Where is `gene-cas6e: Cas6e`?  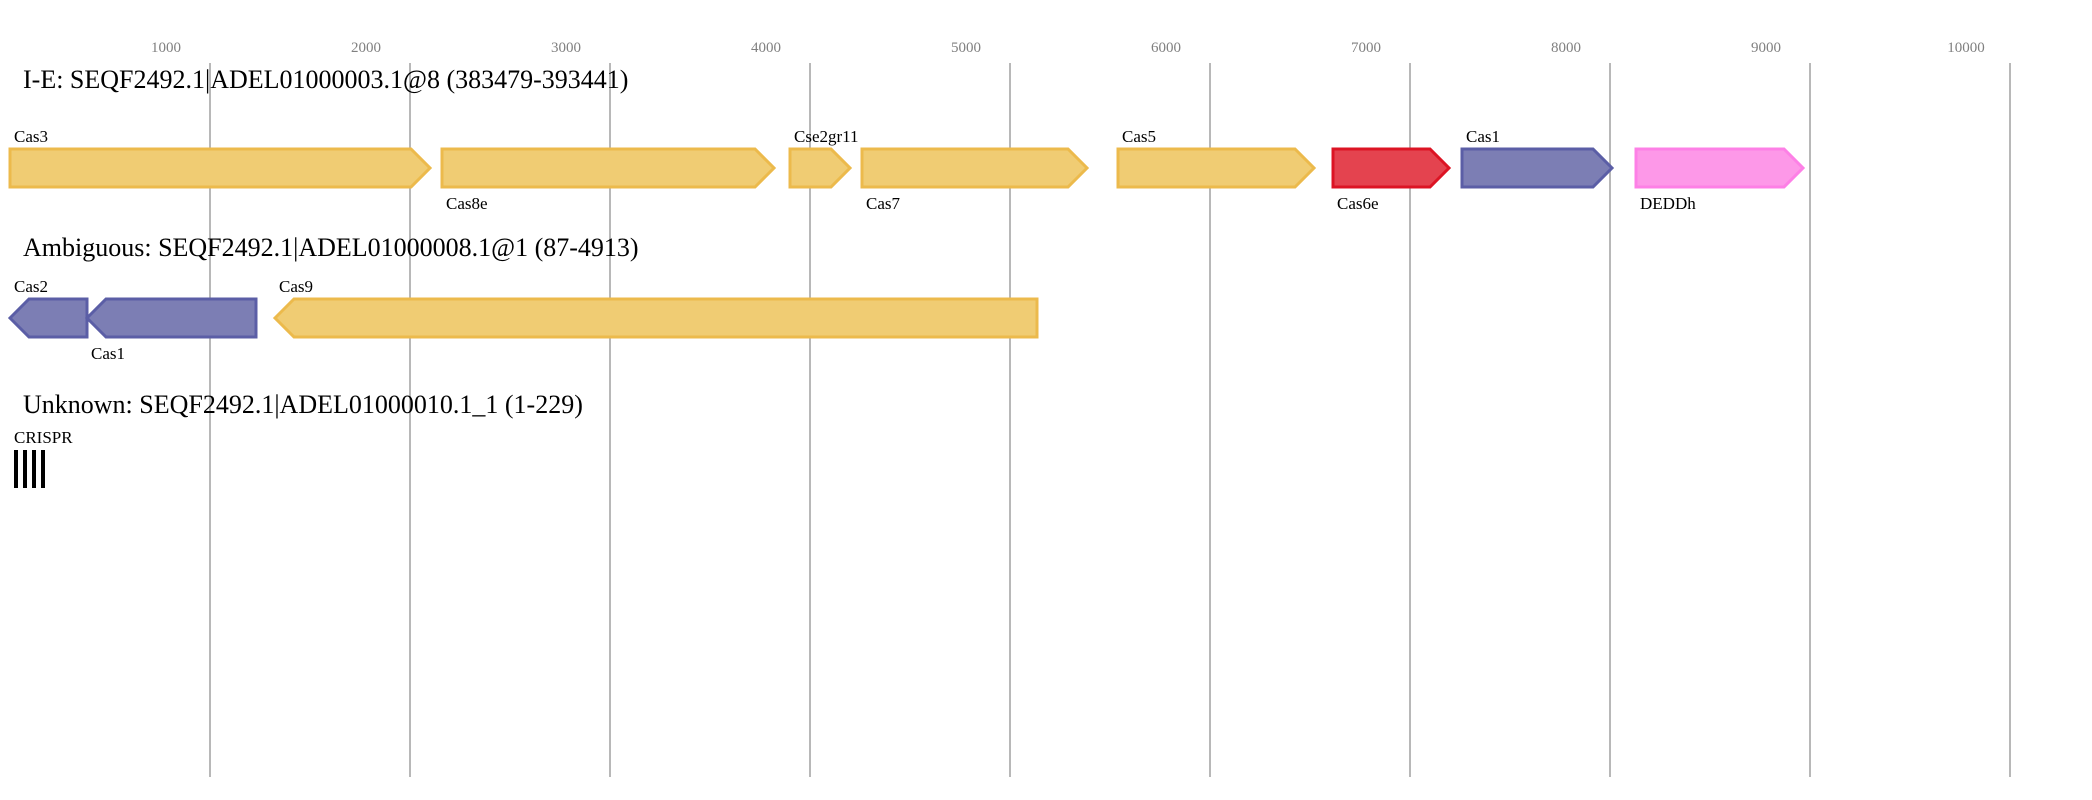
gene-cas6e: Cas6e is located at coordinates (1391, 180).